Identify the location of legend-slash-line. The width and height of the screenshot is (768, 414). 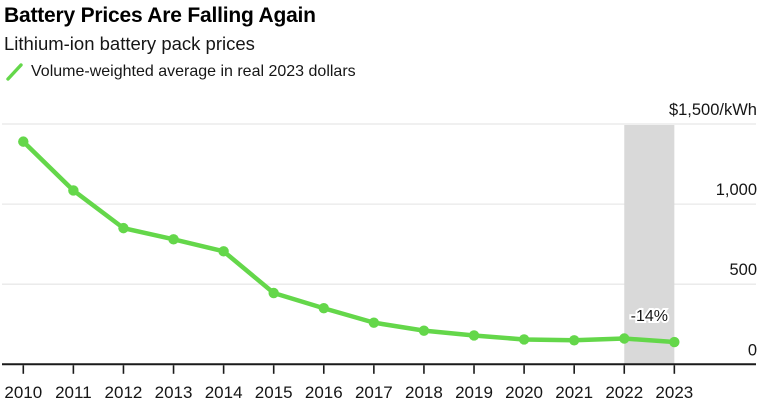
(14, 72).